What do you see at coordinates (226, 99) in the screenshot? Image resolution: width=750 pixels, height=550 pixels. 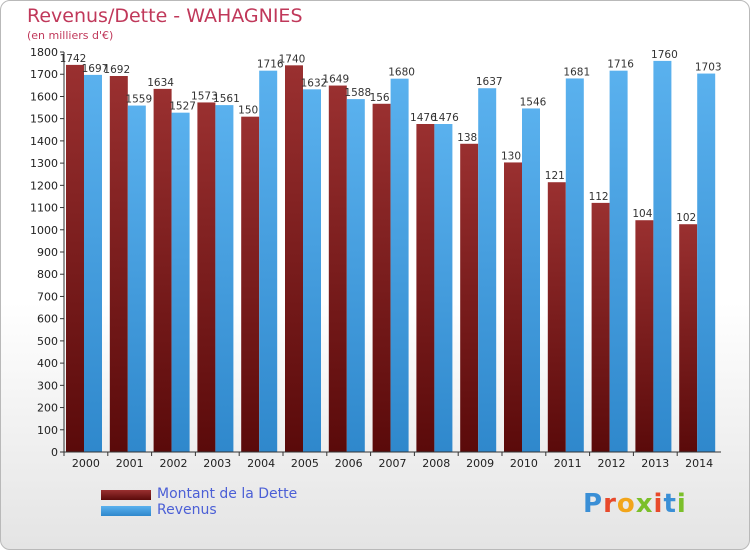 I see `data-label-revenus-2003: 1561` at bounding box center [226, 99].